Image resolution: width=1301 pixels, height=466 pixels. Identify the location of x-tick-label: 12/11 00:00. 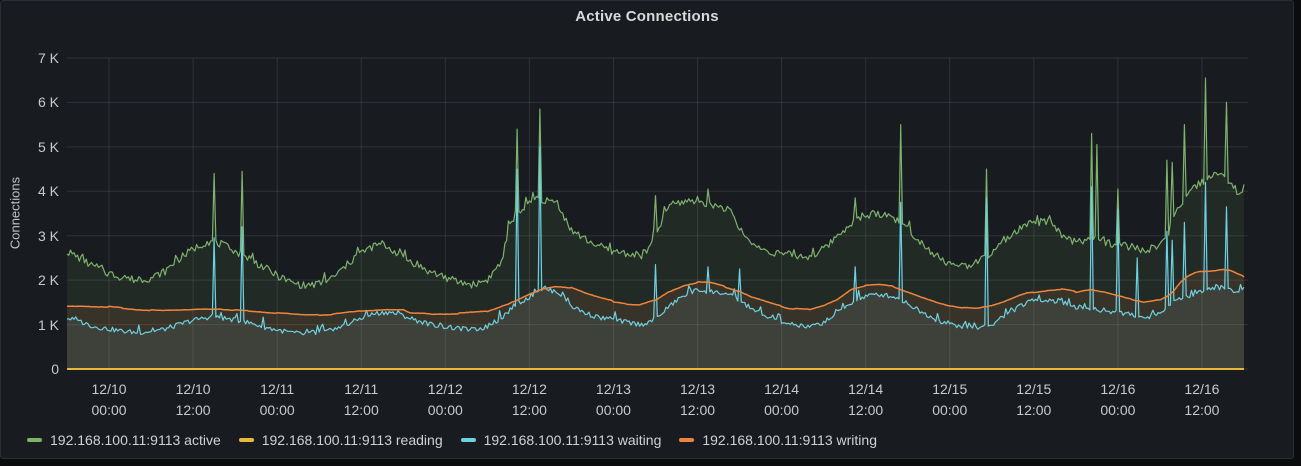
(277, 399).